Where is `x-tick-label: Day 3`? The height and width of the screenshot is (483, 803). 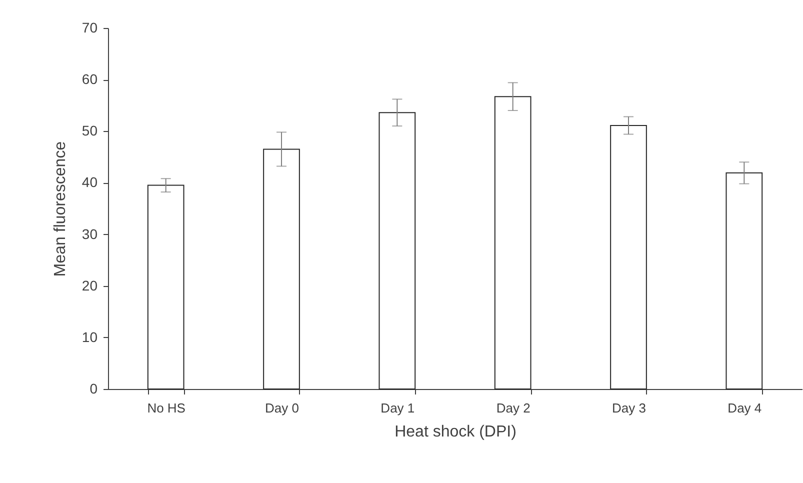
x-tick-label: Day 3 is located at coordinates (629, 408).